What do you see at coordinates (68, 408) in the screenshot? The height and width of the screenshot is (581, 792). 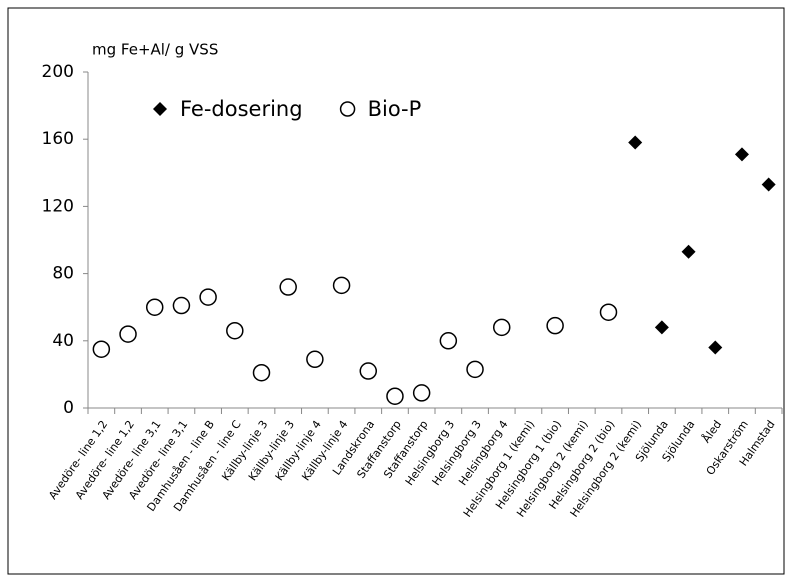 I see `y-tick-label: 0` at bounding box center [68, 408].